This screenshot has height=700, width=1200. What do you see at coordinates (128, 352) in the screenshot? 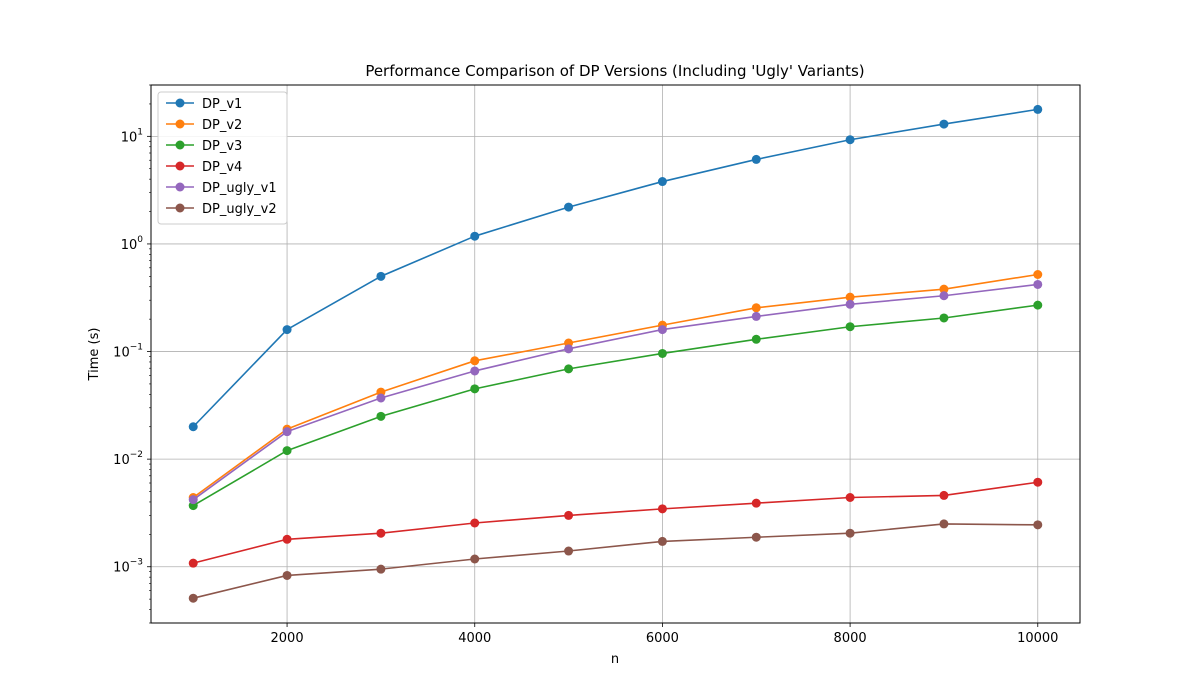
I see `y-tick-label: 10⁻¹` at bounding box center [128, 352].